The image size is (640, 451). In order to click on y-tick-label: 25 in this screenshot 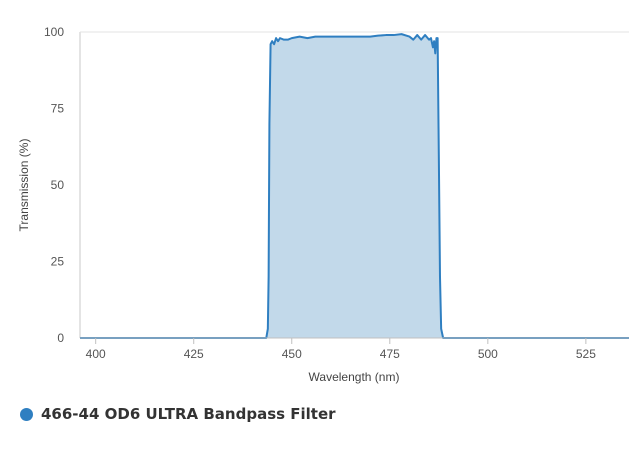, I will do `click(58, 262)`.